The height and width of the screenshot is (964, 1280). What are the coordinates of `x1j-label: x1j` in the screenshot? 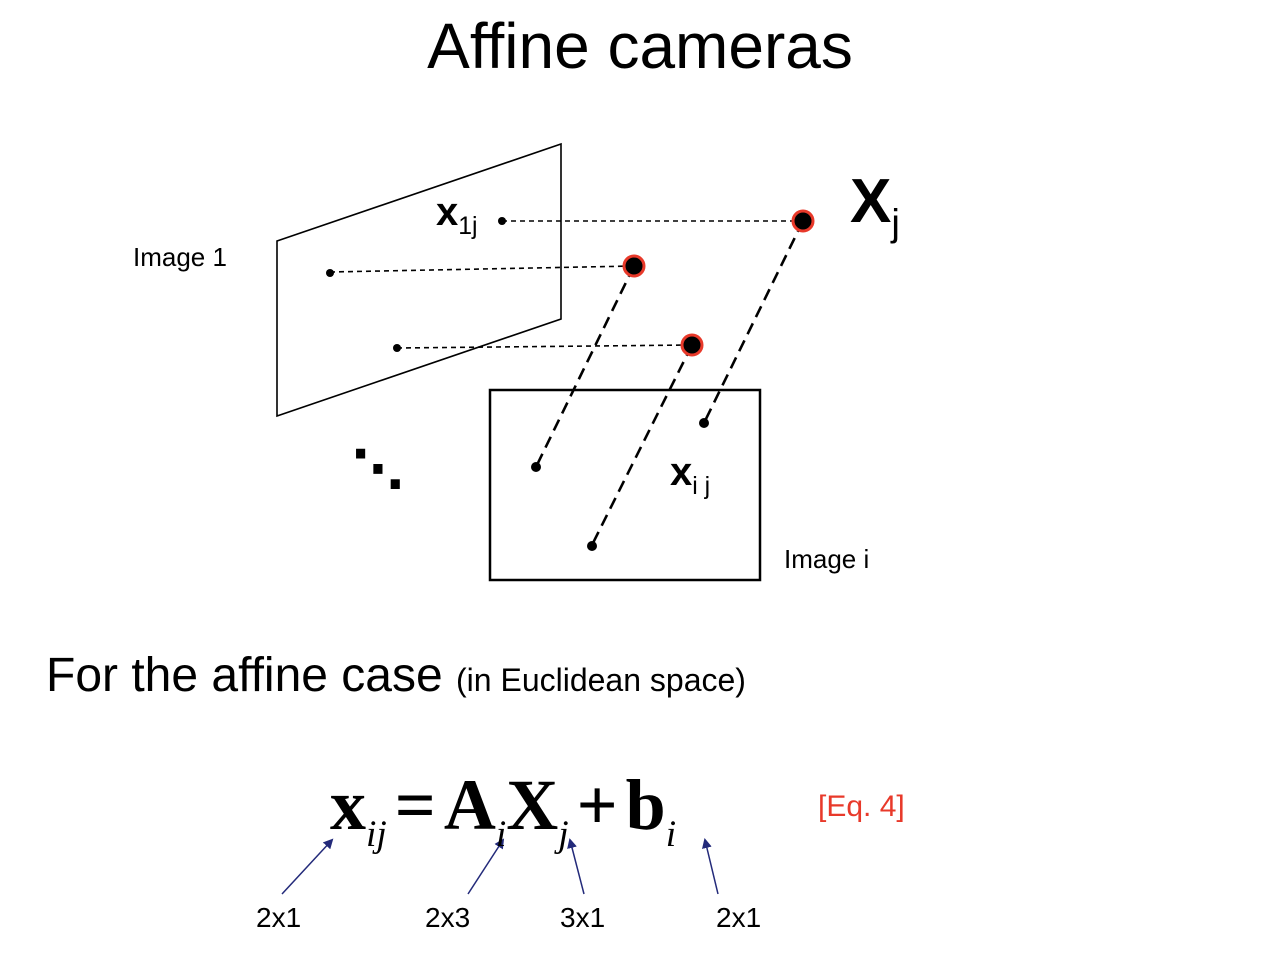 It's located at (457, 215).